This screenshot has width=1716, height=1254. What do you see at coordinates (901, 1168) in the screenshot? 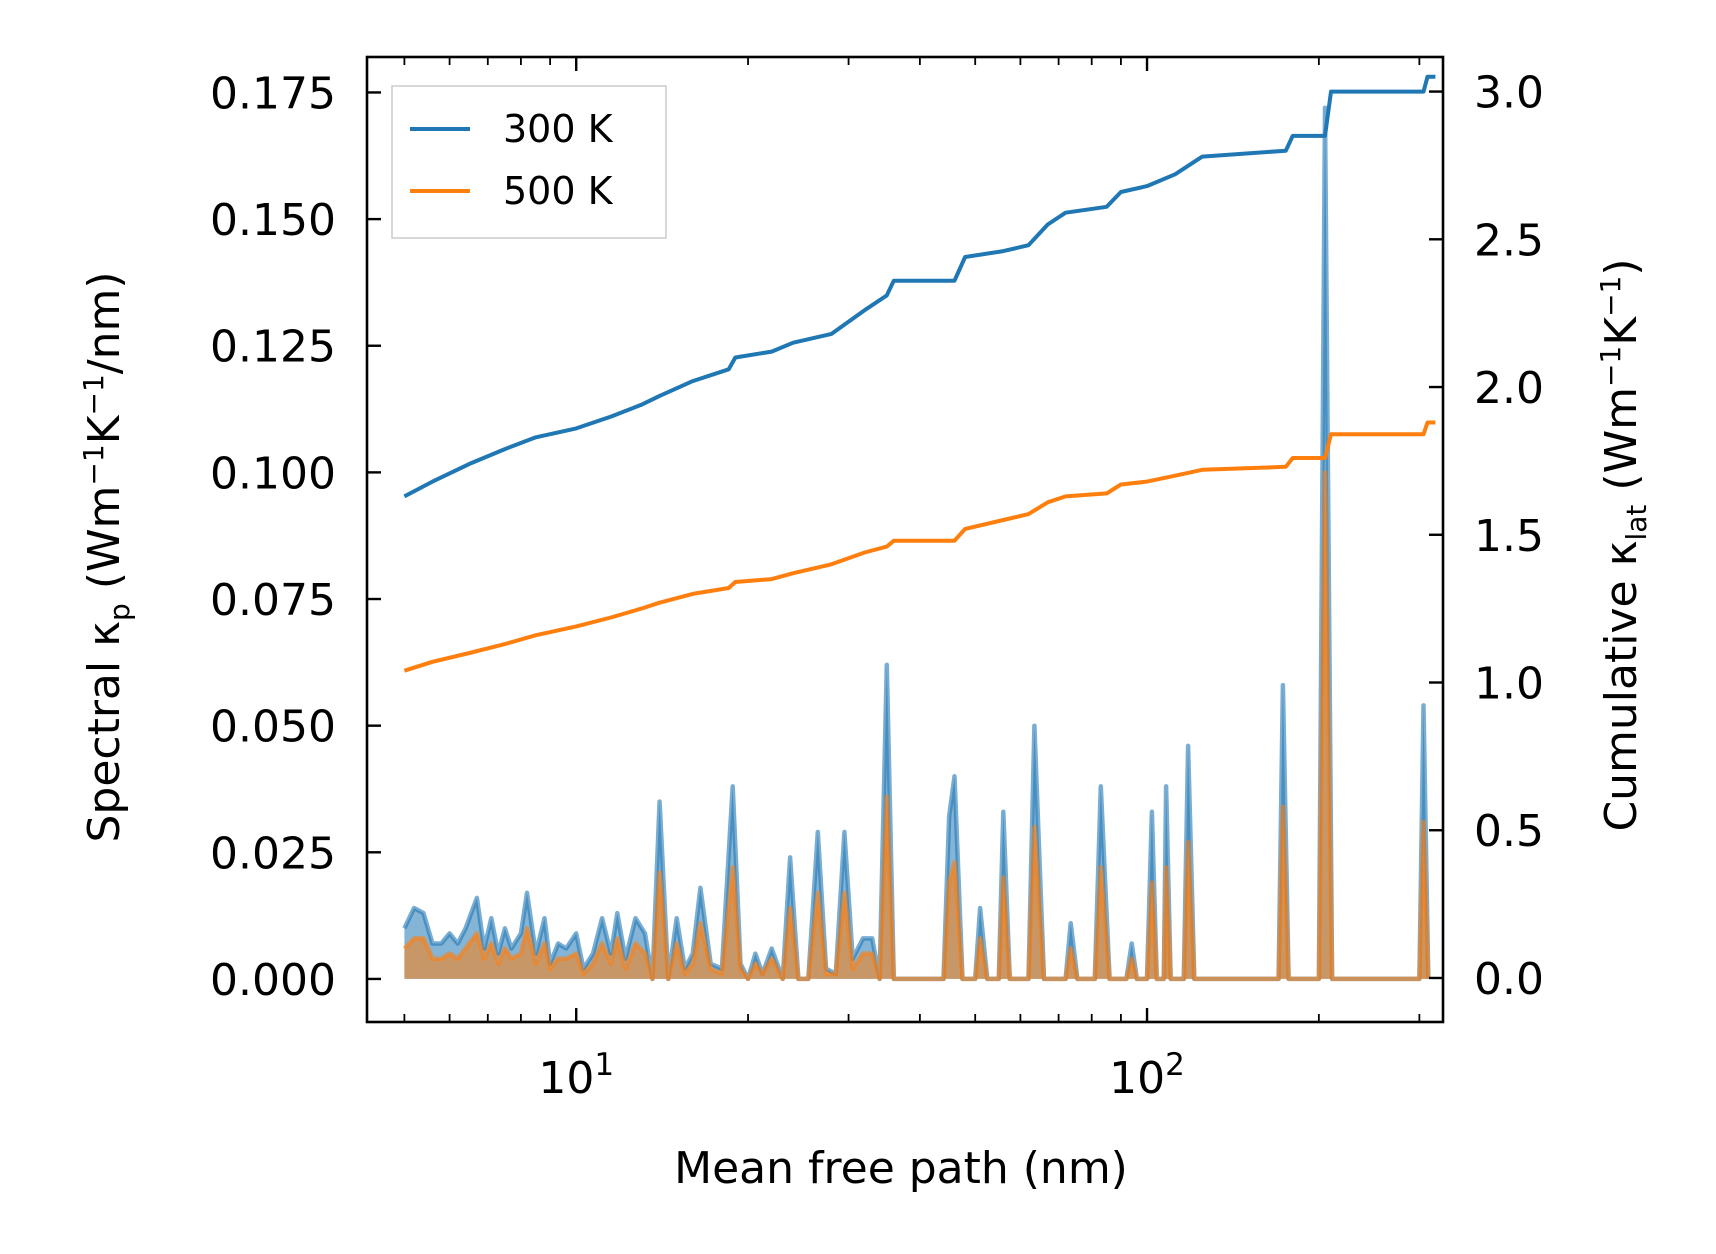
I see `x-axis-label: Mean free path (nm)` at bounding box center [901, 1168].